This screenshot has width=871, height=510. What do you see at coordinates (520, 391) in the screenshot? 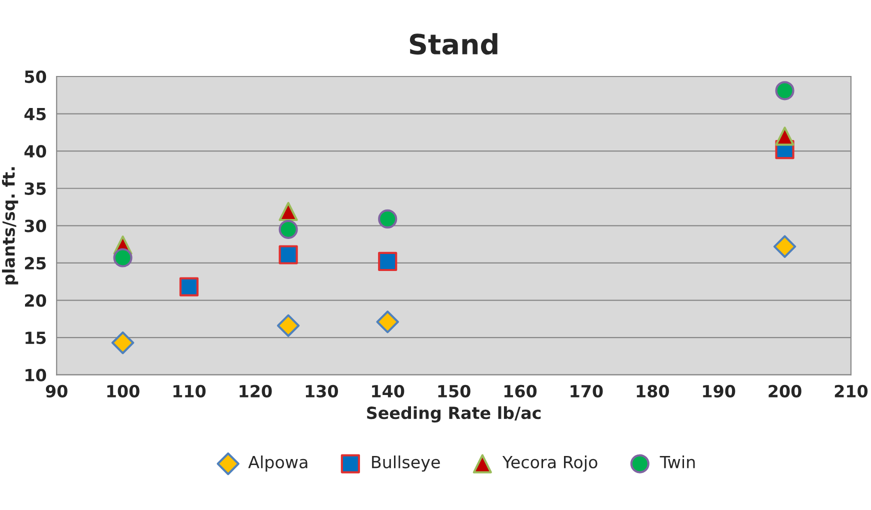
I see `x-tick-label: 160` at bounding box center [520, 391].